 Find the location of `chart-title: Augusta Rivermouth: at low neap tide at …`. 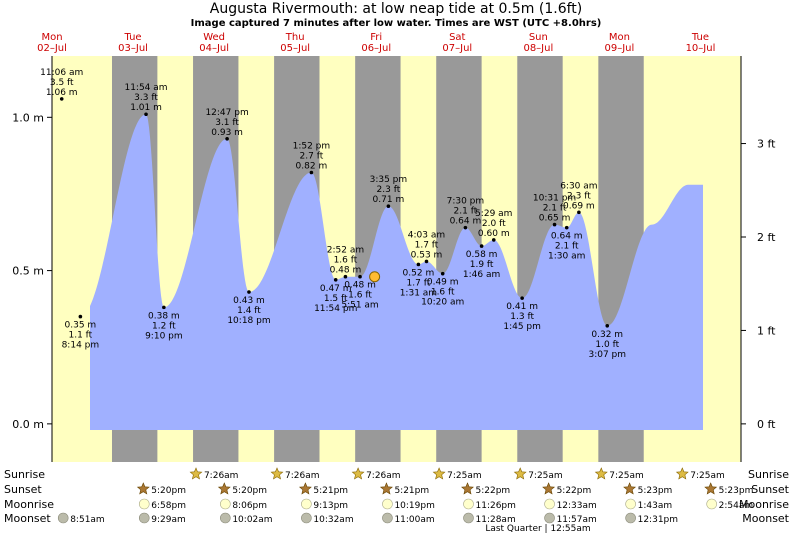

chart-title: Augusta Rivermouth: at low neap tide at … is located at coordinates (396, 9).